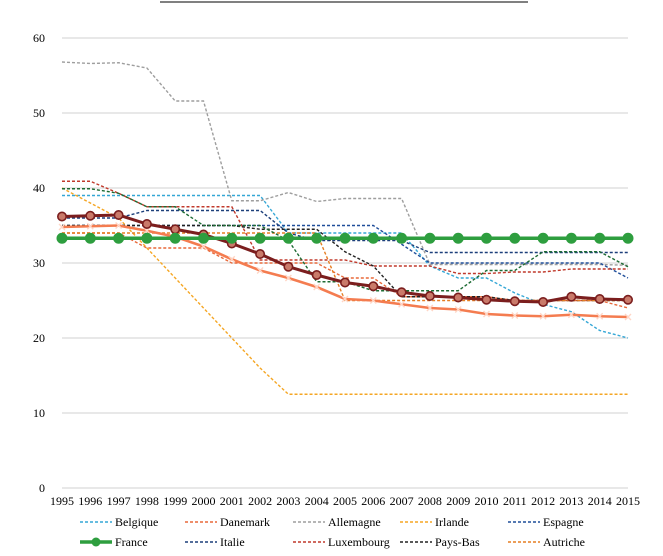  Describe the element at coordinates (232, 542) in the screenshot. I see `legend-label: Italie` at that location.